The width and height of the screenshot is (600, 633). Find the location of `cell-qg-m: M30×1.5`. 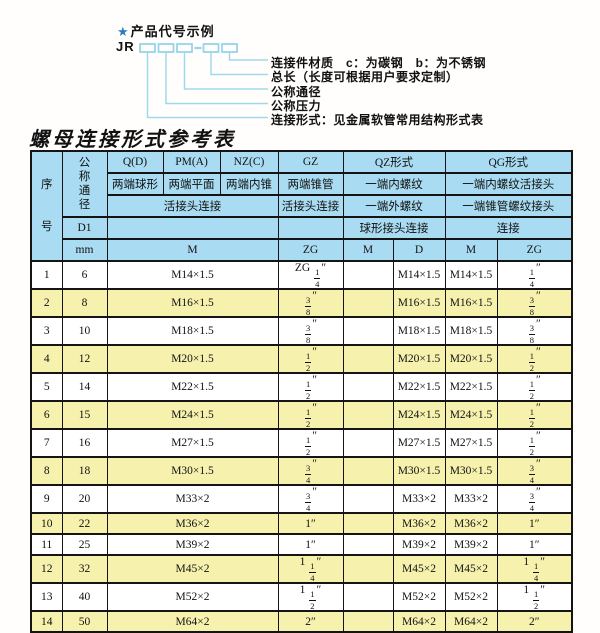

cell-qg-m: M30×1.5 is located at coordinates (471, 471).